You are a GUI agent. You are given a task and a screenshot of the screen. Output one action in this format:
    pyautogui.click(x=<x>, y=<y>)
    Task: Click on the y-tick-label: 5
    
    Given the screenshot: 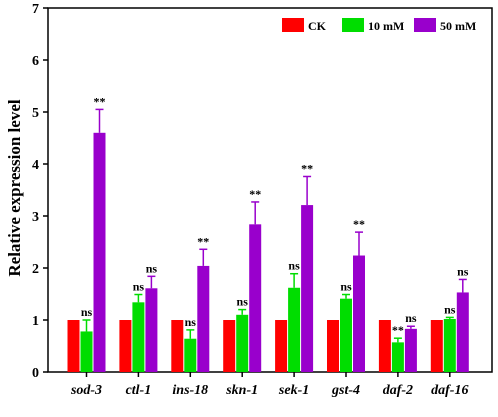 What is the action you would take?
    pyautogui.click(x=35, y=113)
    